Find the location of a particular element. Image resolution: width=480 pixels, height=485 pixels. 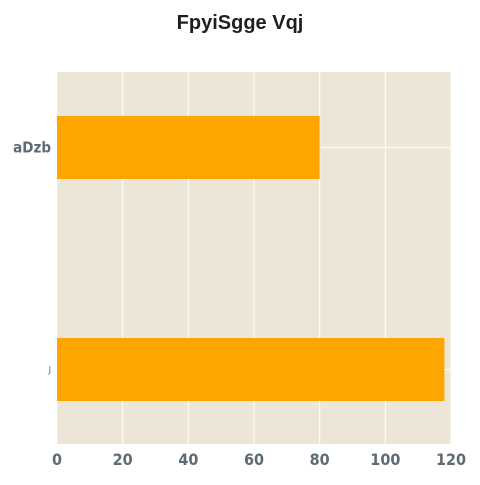

x-tick-label-1: 20 is located at coordinates (123, 459).